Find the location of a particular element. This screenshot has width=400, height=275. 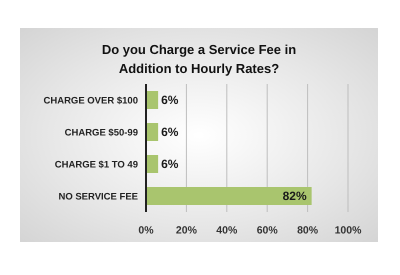

x-tick-label: 20% is located at coordinates (187, 230).